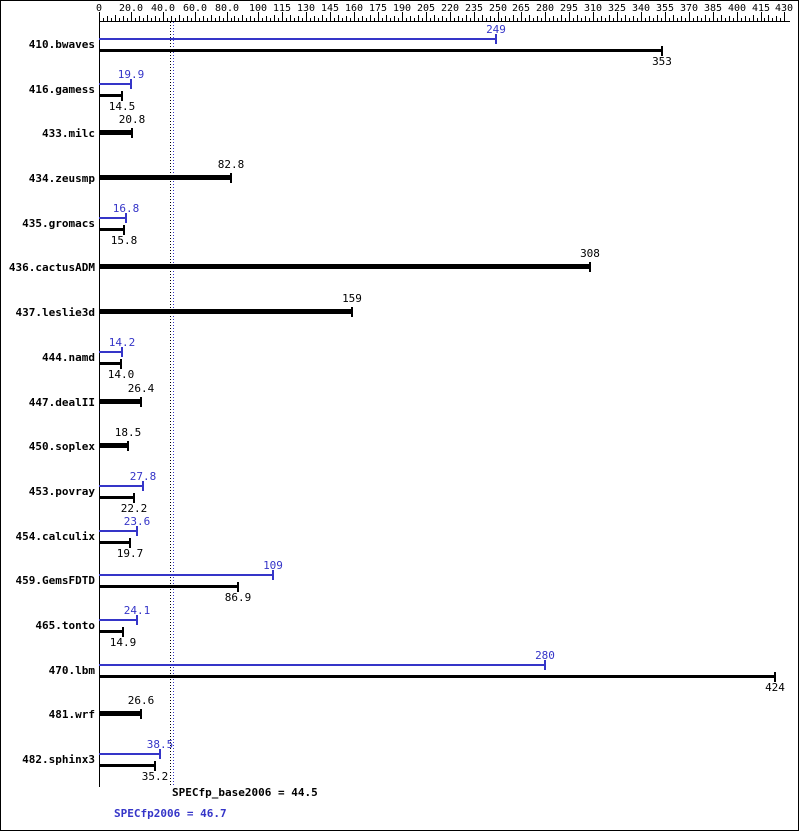 The height and width of the screenshot is (831, 799). I want to click on bar-value-label: 19.9, so click(131, 74).